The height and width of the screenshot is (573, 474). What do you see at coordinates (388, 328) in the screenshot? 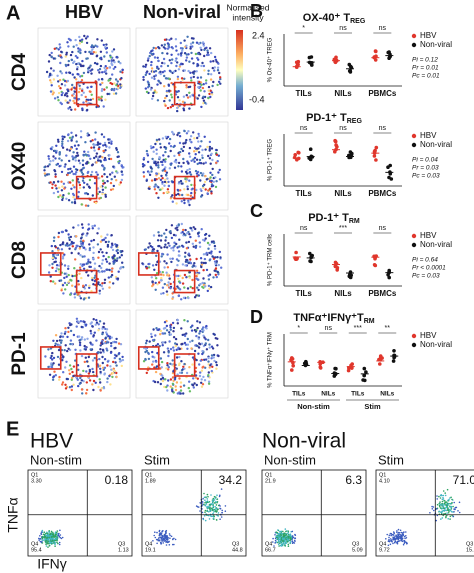
I see `sig-label: **` at bounding box center [388, 328].